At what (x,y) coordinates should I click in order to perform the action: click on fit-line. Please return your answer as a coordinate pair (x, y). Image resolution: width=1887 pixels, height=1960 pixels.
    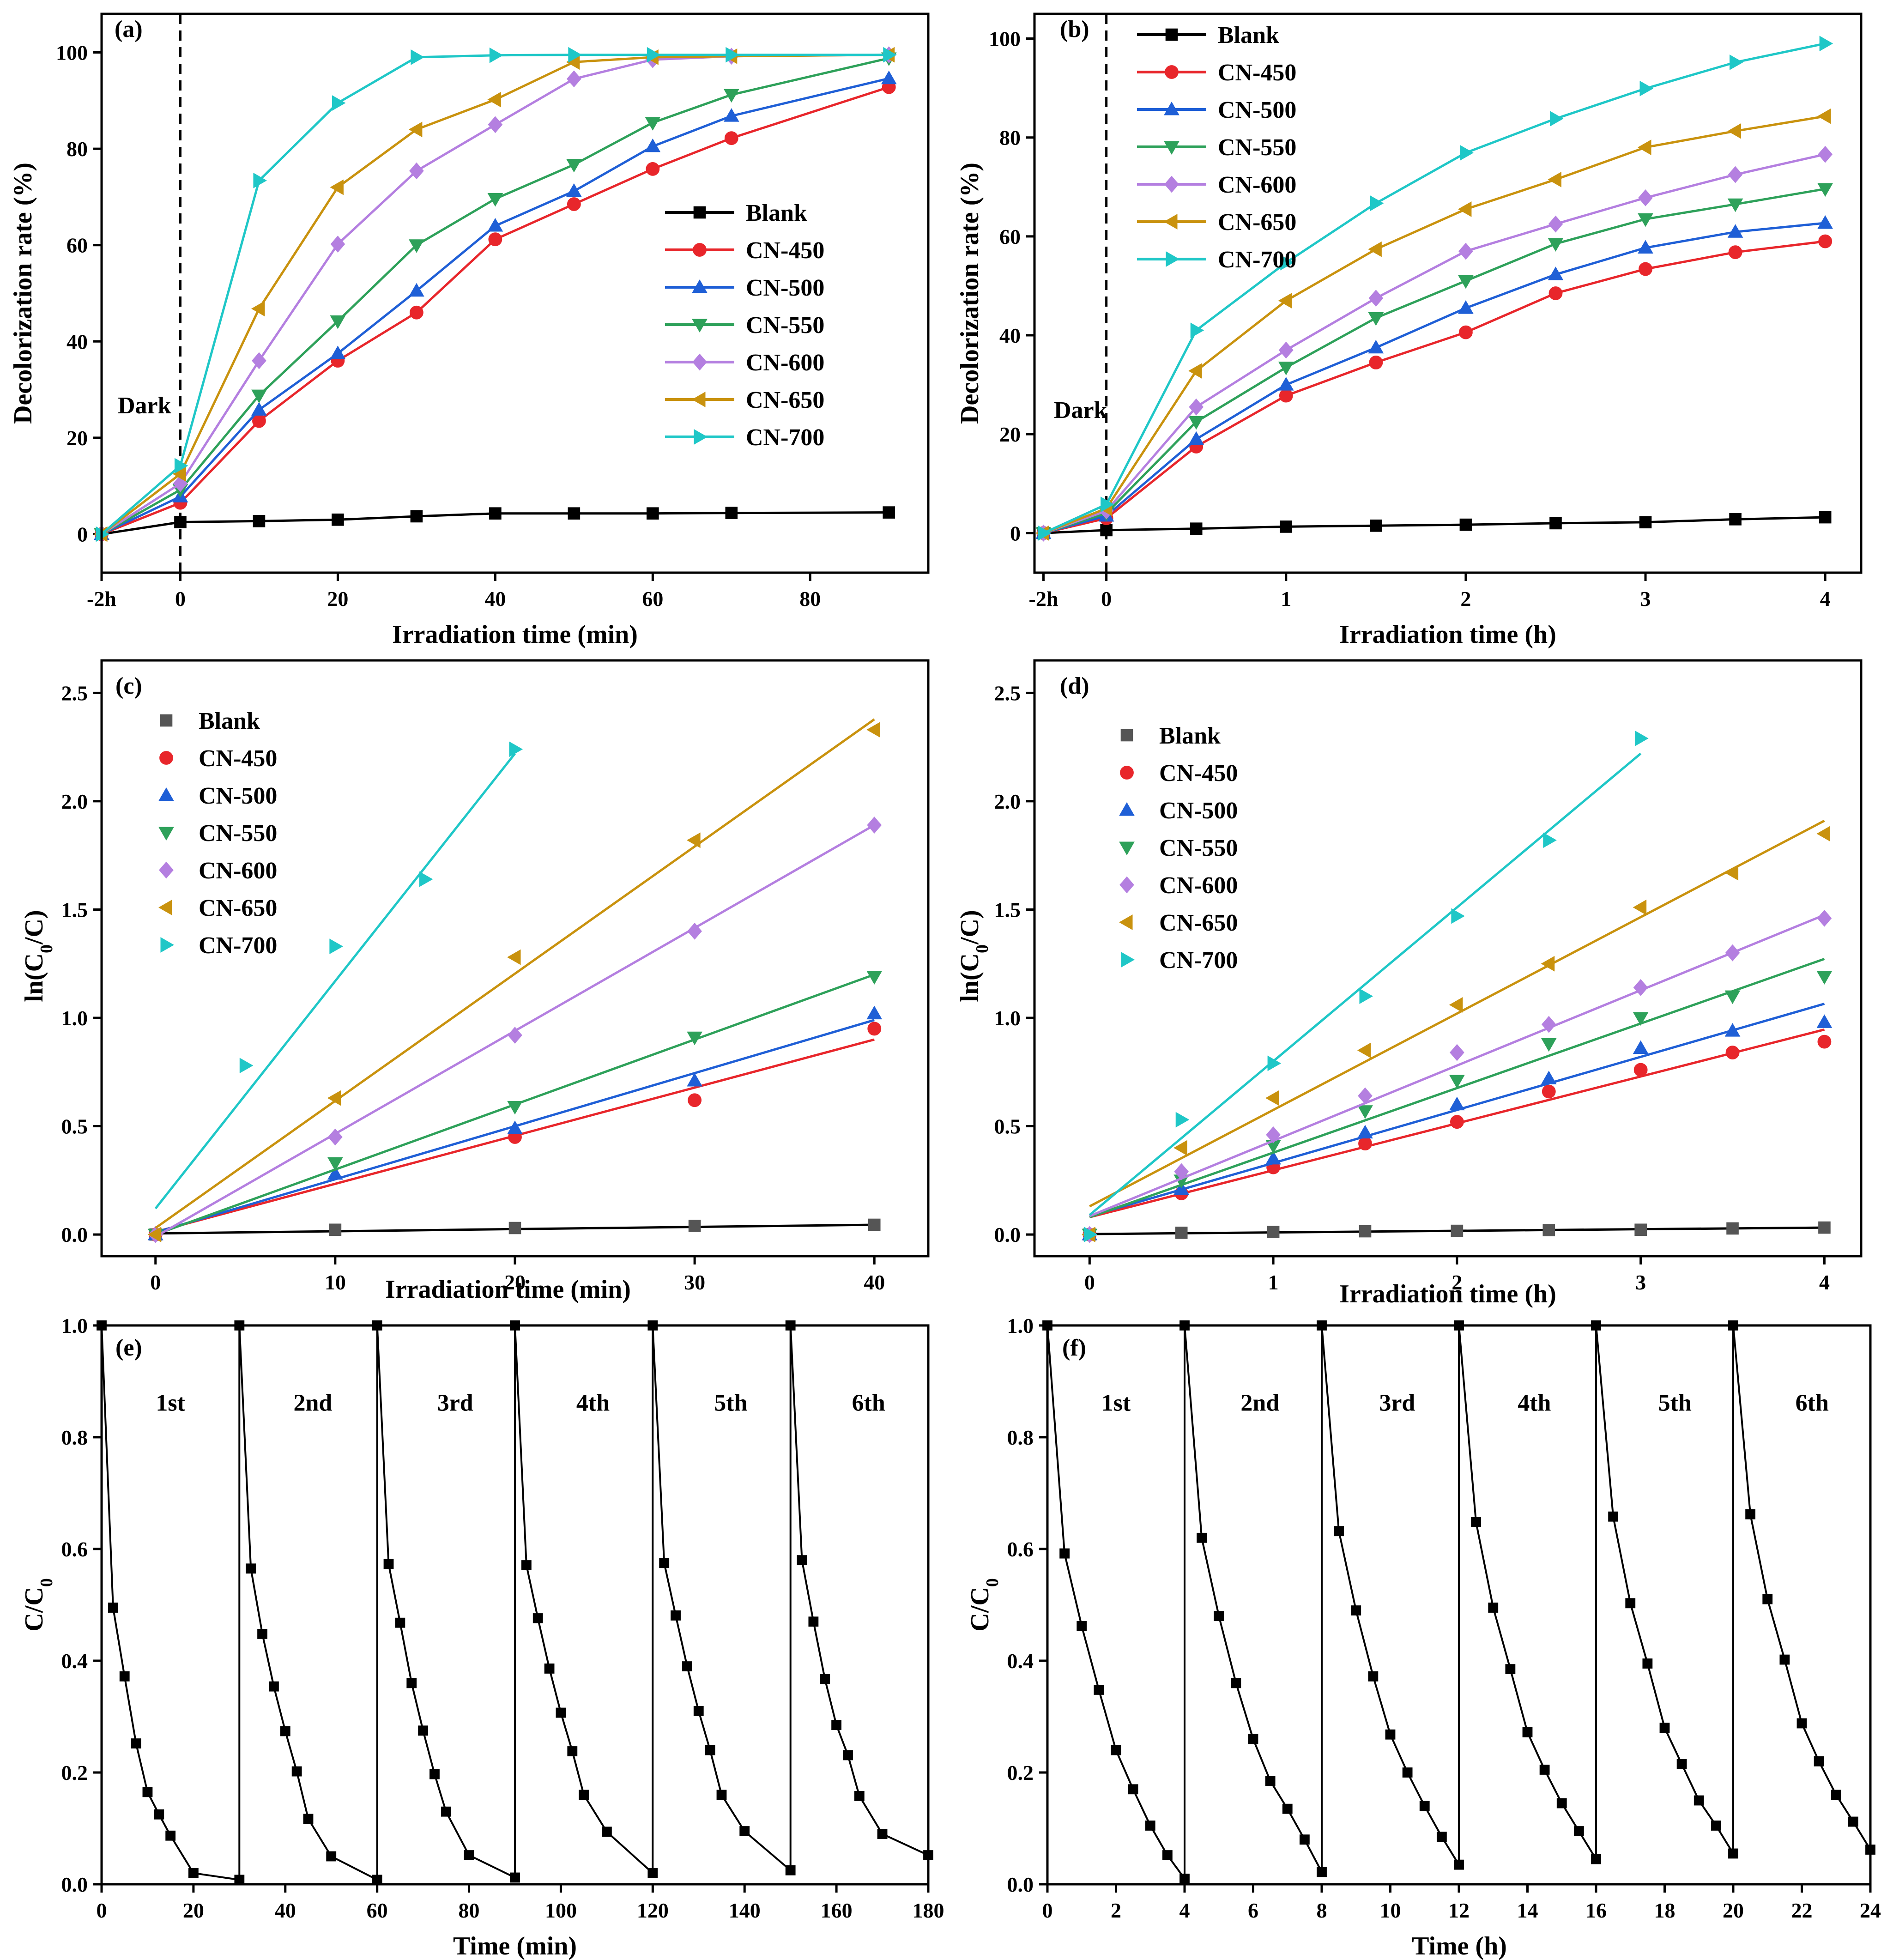
    Looking at the image, I should click on (335, 982).